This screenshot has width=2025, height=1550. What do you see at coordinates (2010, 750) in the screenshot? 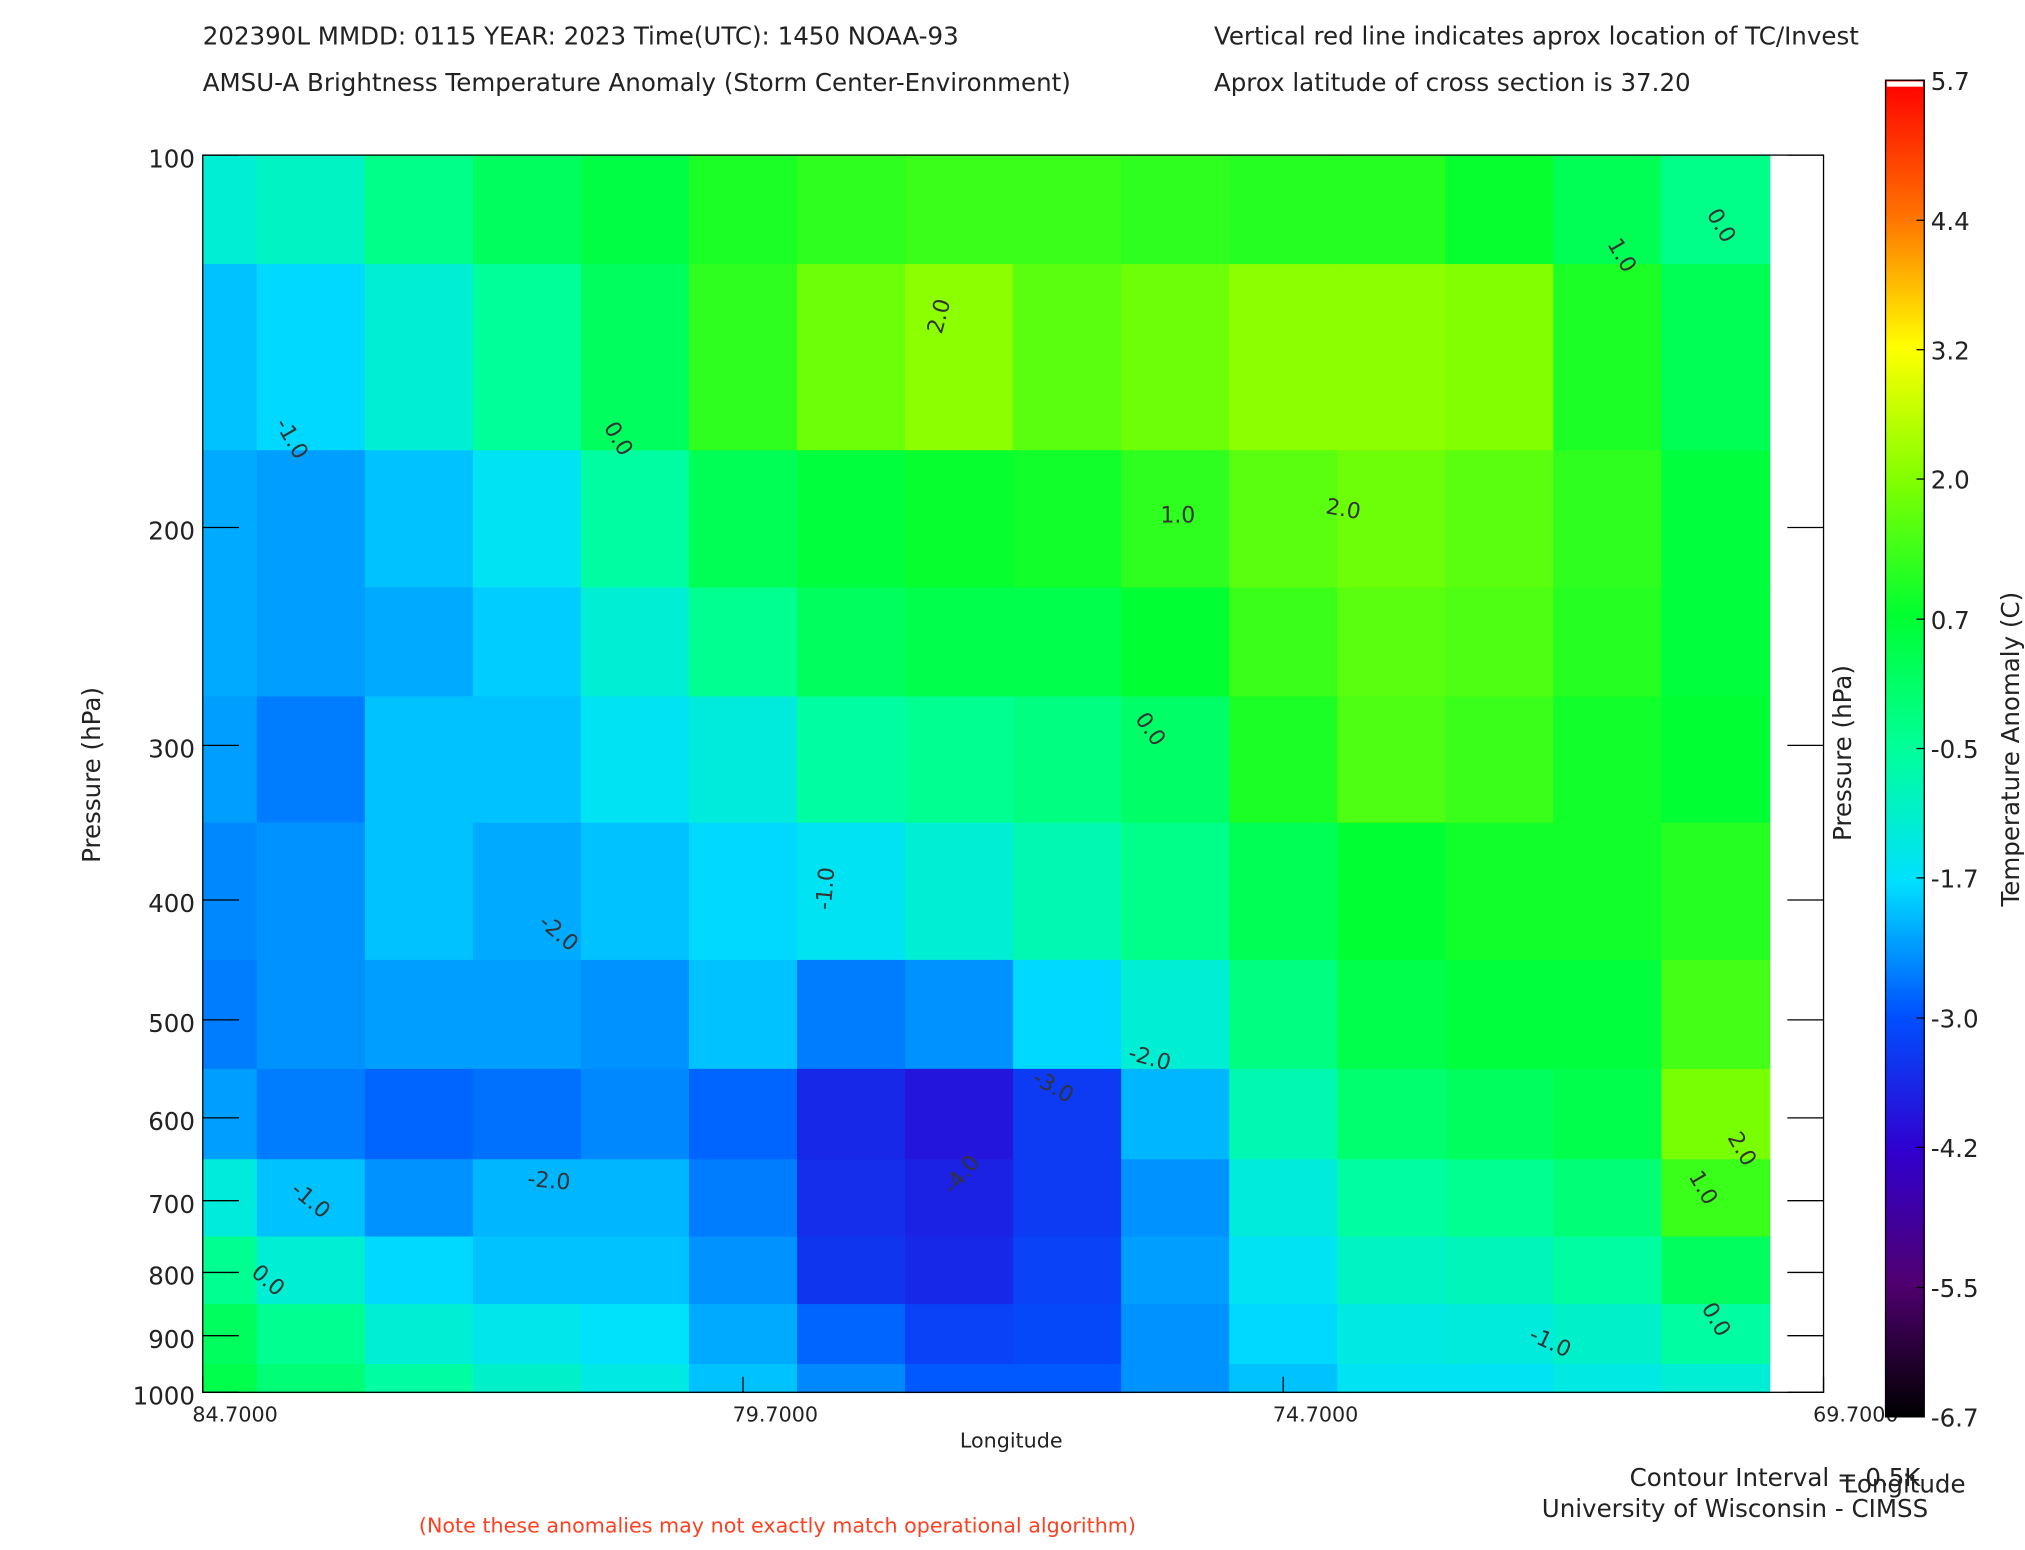
I see `colorbar-label: Temperature Anomaly (C)` at bounding box center [2010, 750].